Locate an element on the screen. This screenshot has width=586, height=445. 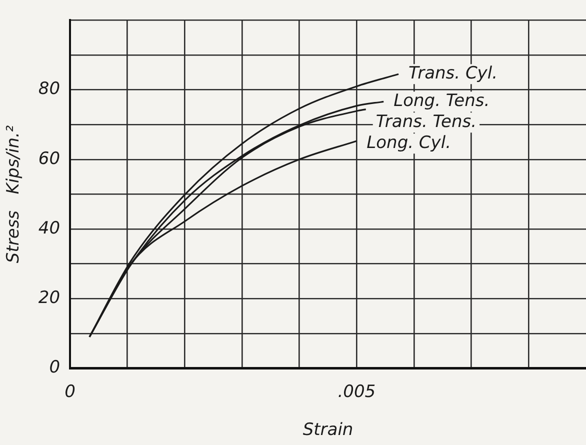
series-label: Long. Cyl. is located at coordinates (408, 143).